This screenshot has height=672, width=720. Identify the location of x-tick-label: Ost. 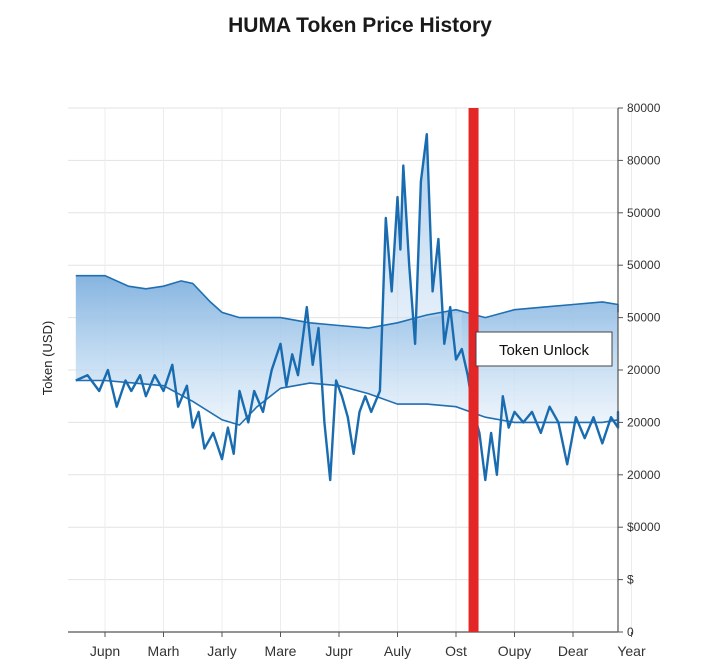
(456, 651).